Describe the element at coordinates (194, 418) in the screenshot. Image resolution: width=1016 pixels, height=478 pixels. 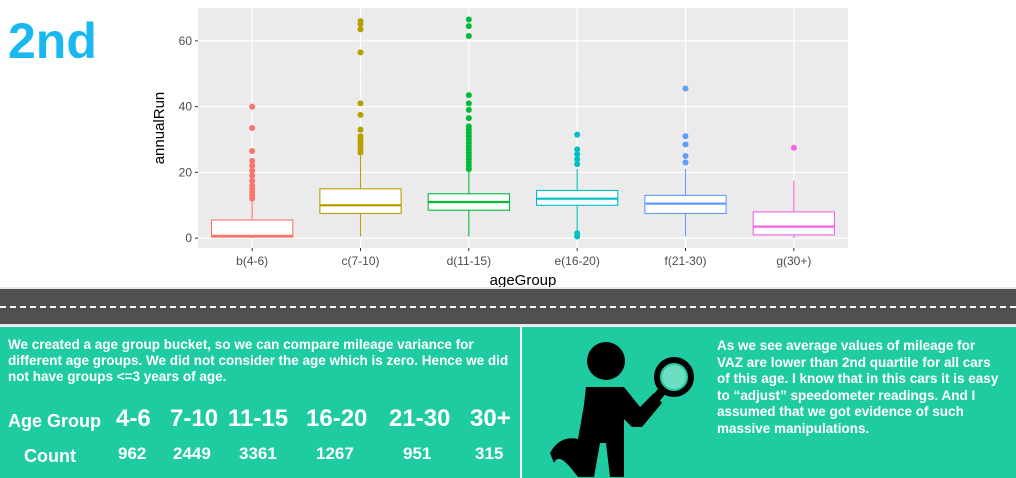
I see `age-group-7-10: 7-10` at that location.